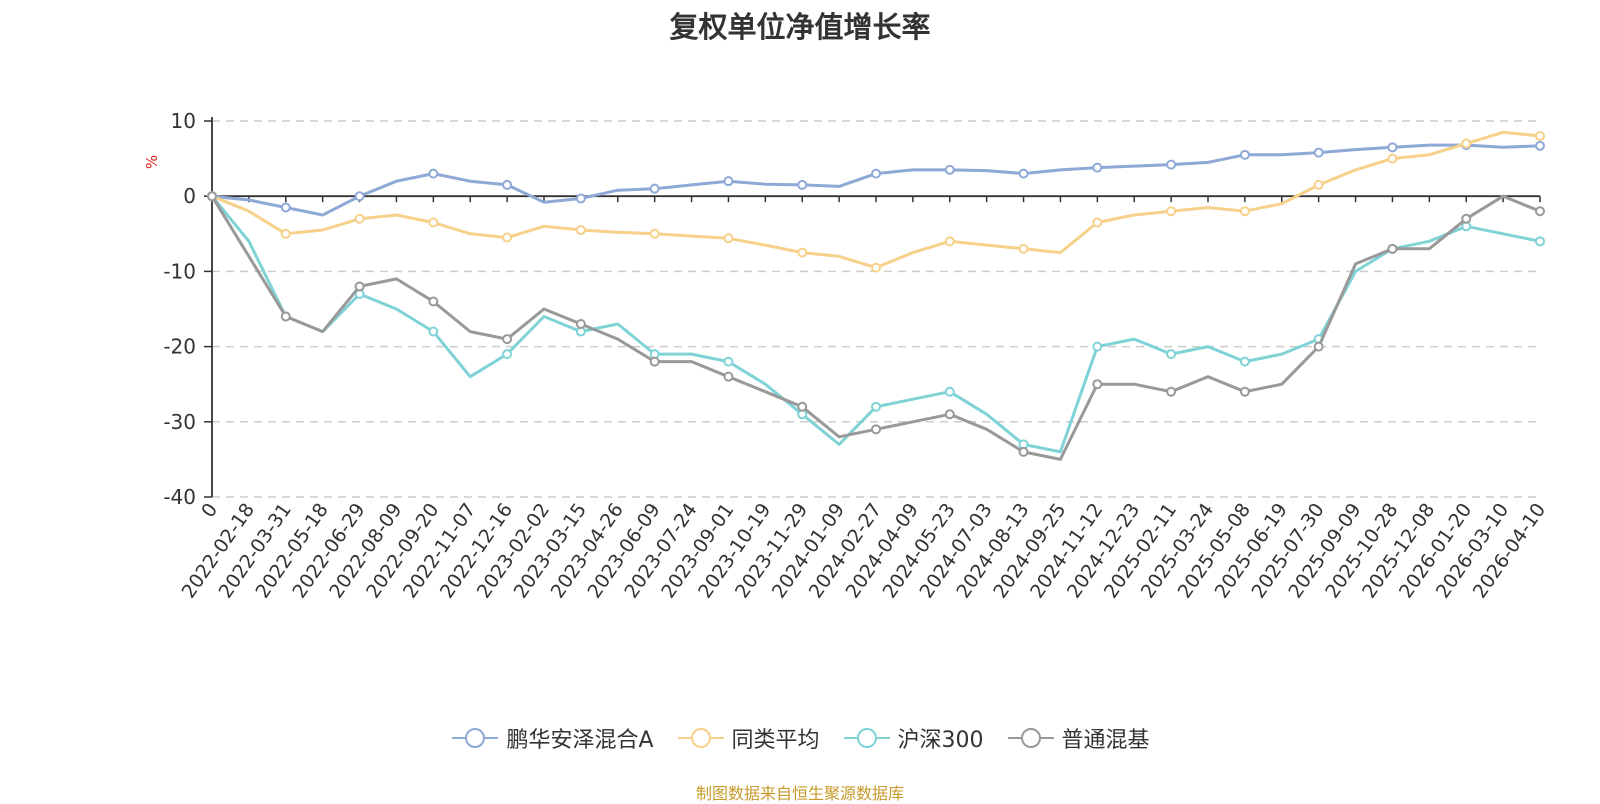  I want to click on y-tick-label: -30, so click(179, 422).